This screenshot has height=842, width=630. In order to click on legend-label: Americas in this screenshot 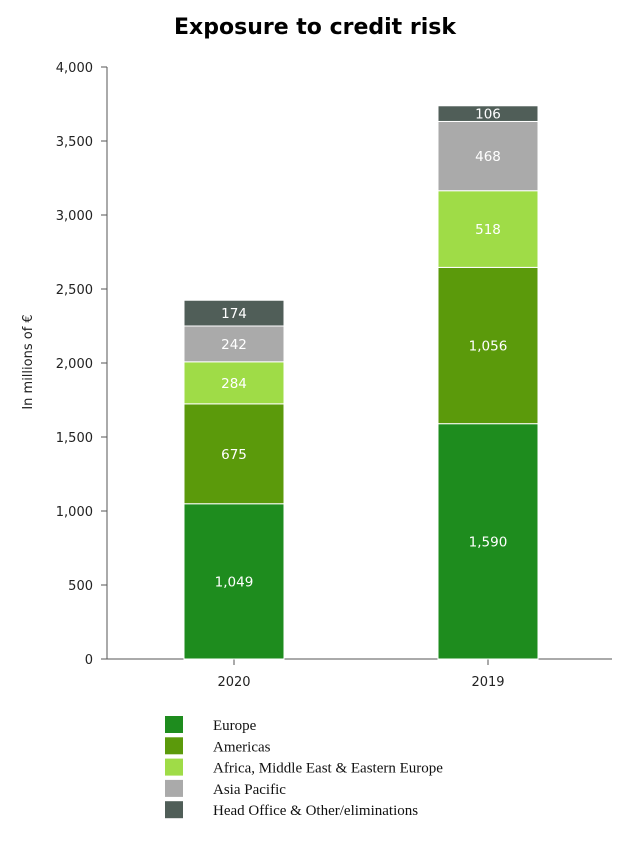, I will do `click(242, 747)`.